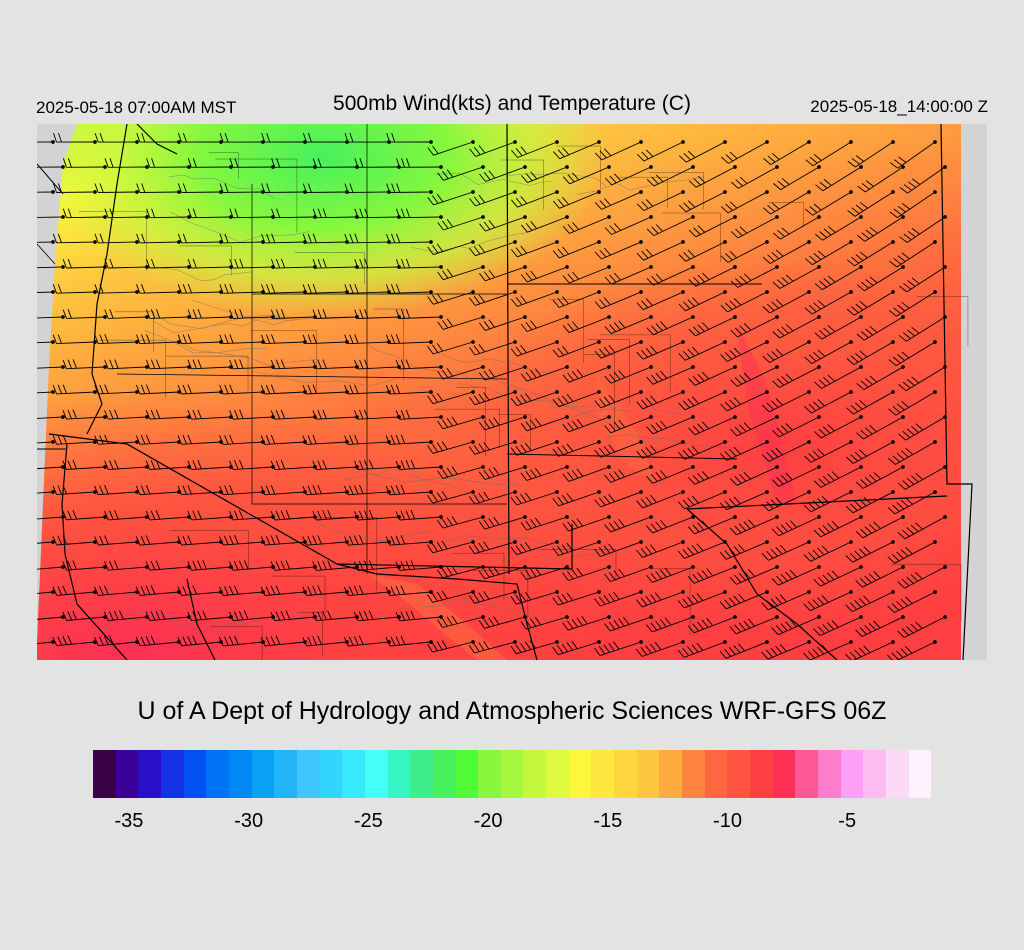 This screenshot has height=950, width=1024. I want to click on colorbar-tick-label: -20, so click(488, 821).